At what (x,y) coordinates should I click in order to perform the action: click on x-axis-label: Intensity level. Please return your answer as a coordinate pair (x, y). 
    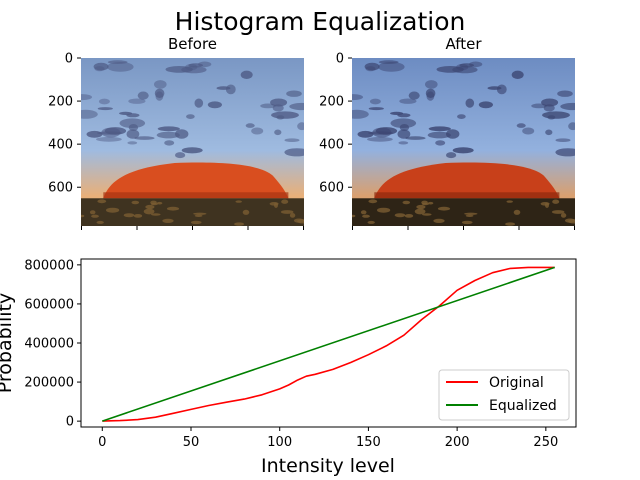
    Looking at the image, I should click on (328, 466).